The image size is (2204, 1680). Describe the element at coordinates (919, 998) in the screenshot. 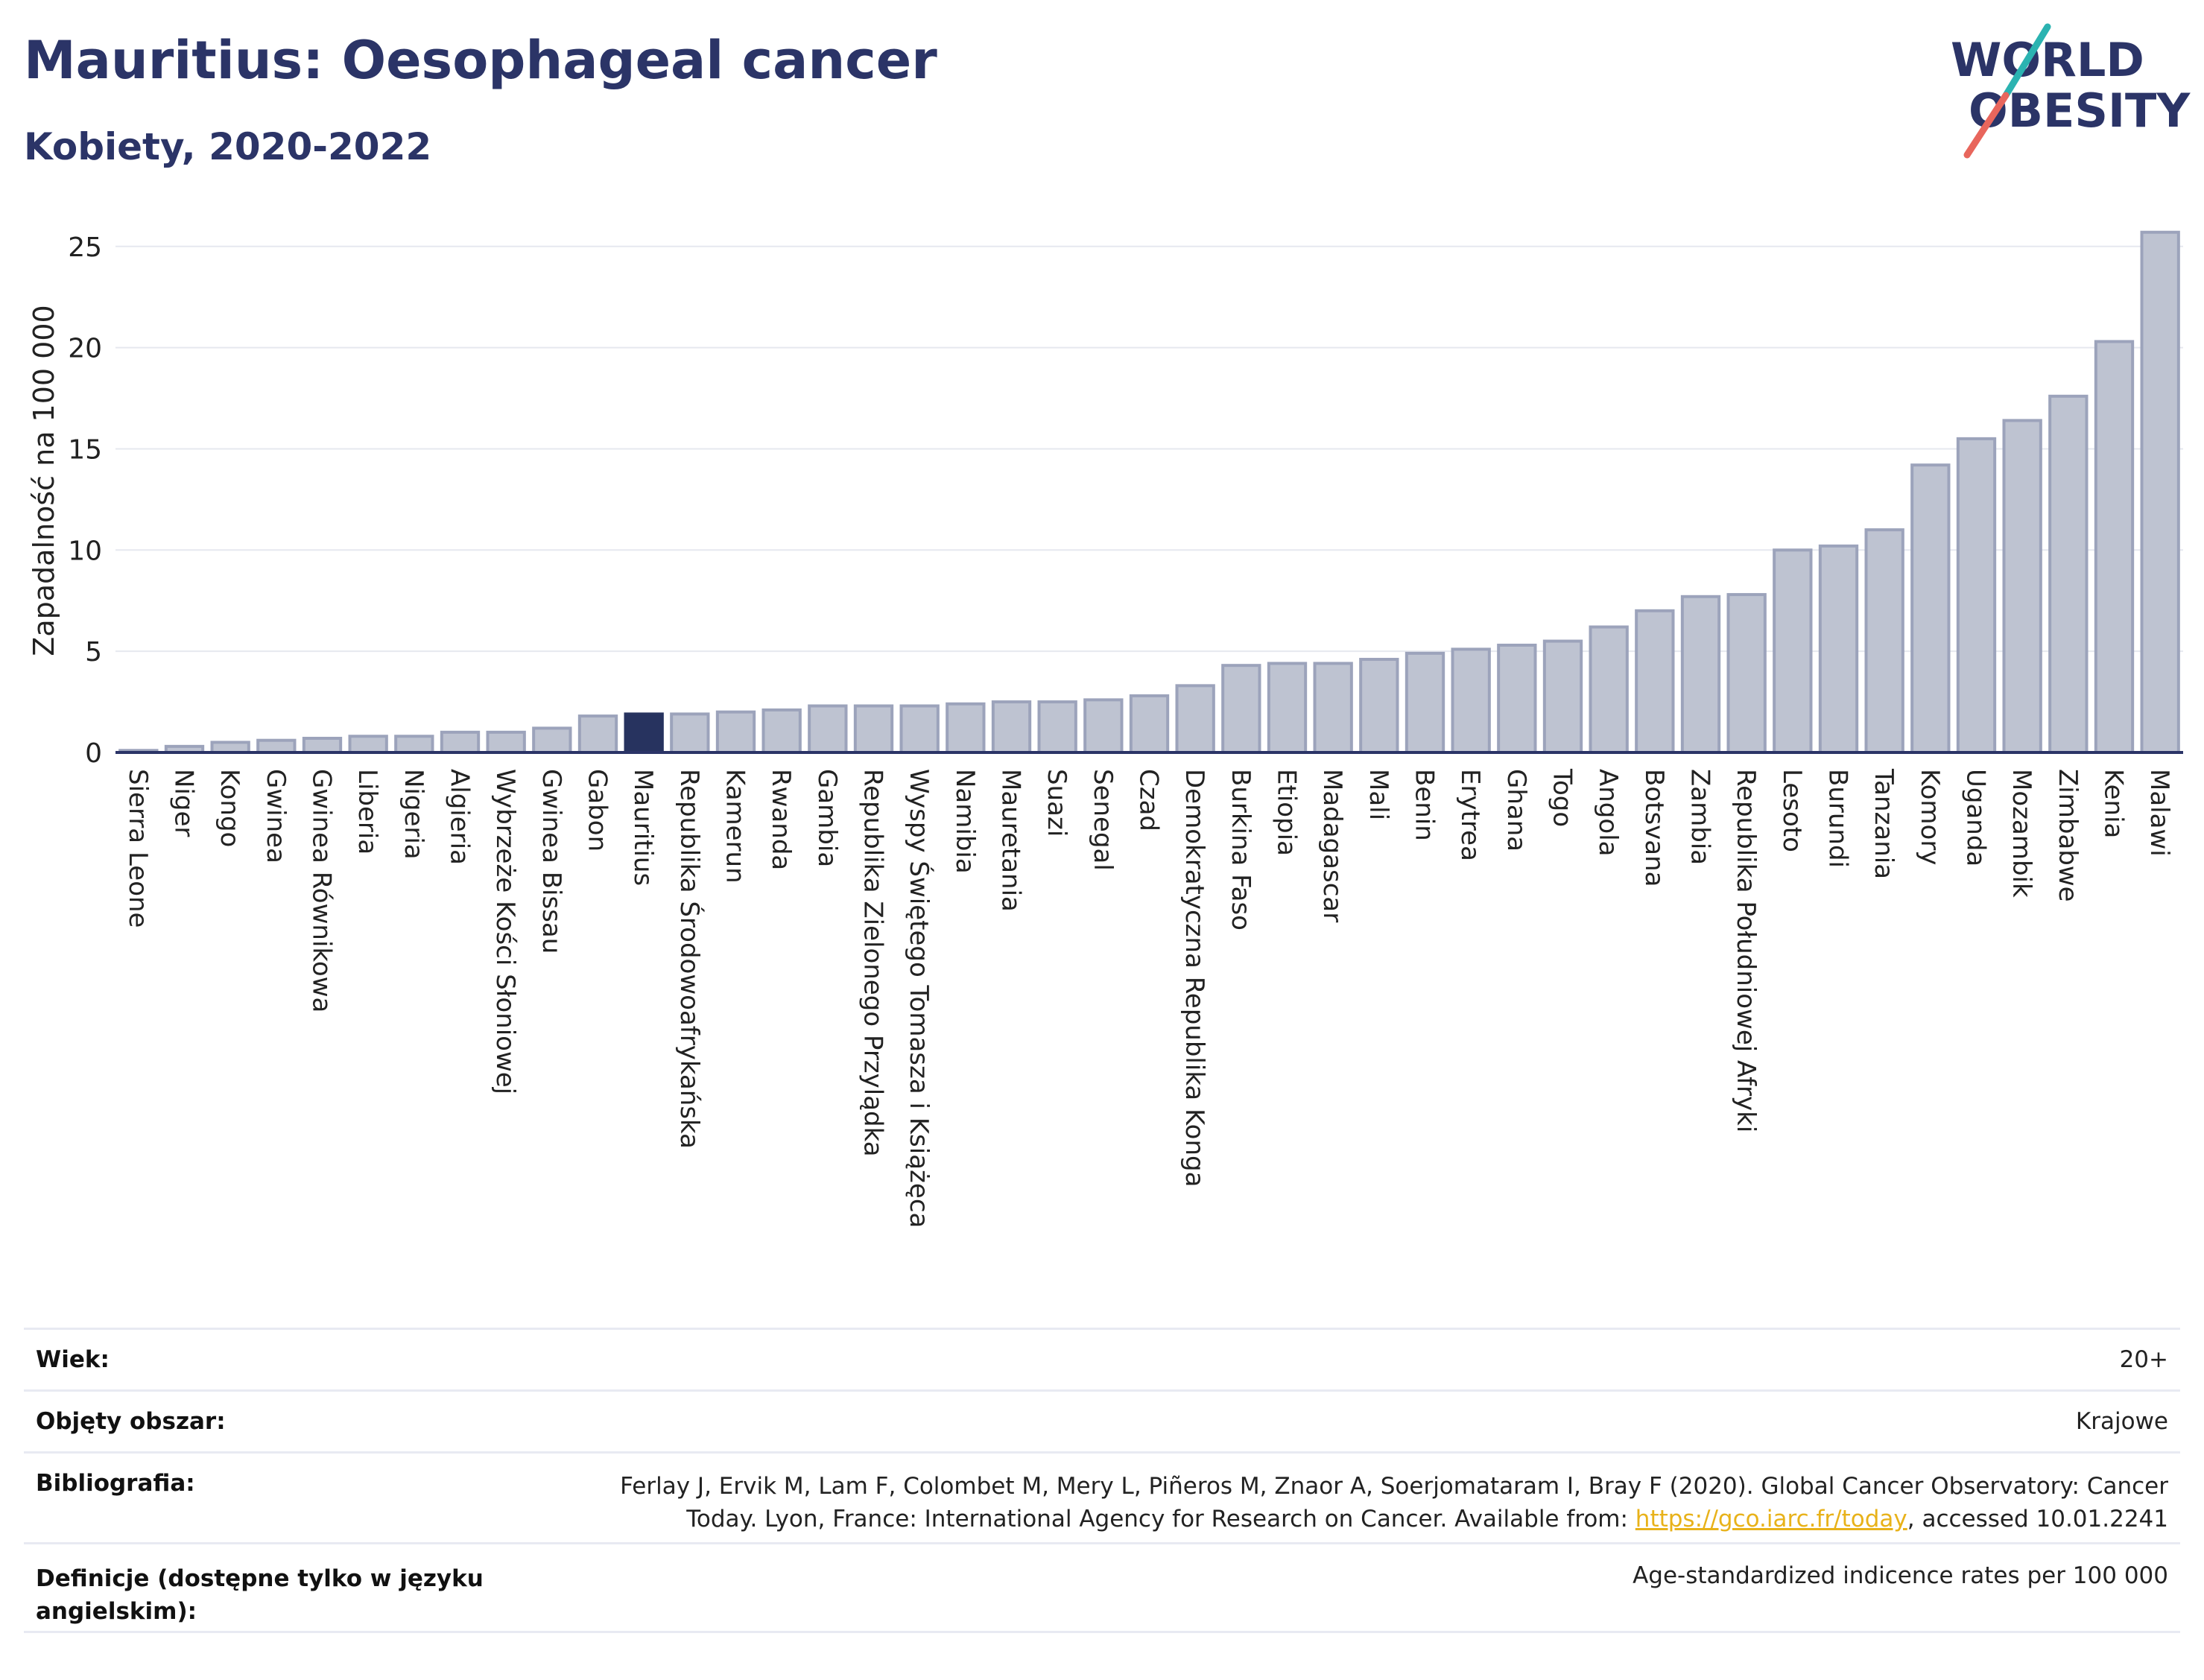

I see `x-tick-label: Wyspy Świętego Tomasza i Książęca` at that location.